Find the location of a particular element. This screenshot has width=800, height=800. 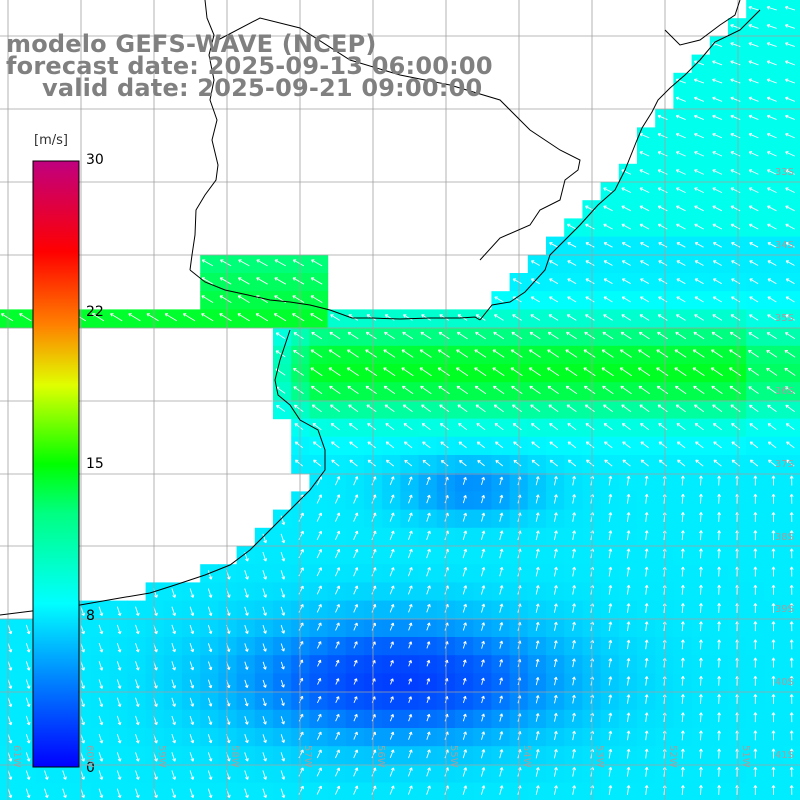

lon-label-53w: 53W is located at coordinates (599, 756).